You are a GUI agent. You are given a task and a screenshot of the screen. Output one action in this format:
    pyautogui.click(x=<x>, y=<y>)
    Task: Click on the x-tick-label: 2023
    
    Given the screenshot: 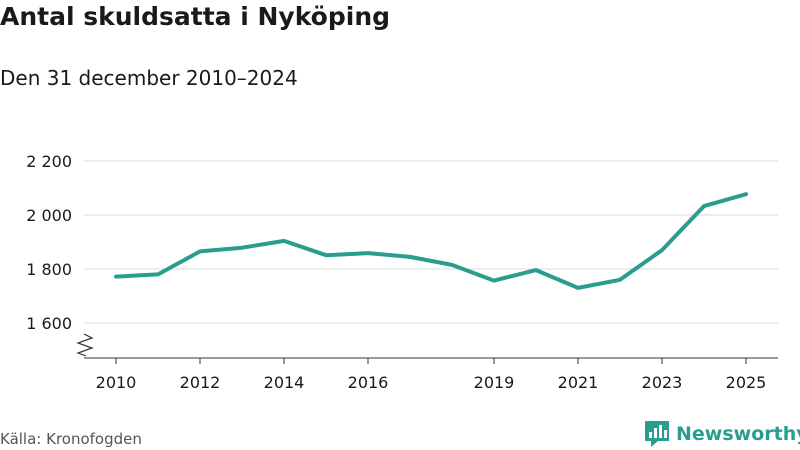 What is the action you would take?
    pyautogui.click(x=662, y=382)
    